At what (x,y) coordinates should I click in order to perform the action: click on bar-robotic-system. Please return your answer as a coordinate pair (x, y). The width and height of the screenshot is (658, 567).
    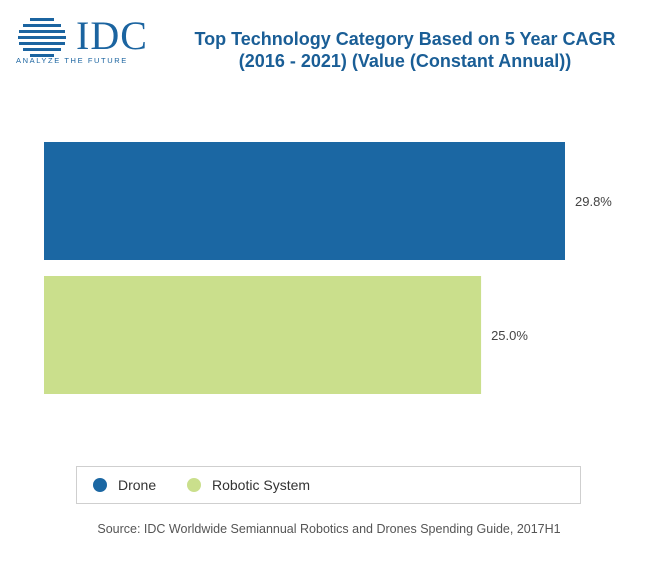
    Looking at the image, I should click on (263, 335).